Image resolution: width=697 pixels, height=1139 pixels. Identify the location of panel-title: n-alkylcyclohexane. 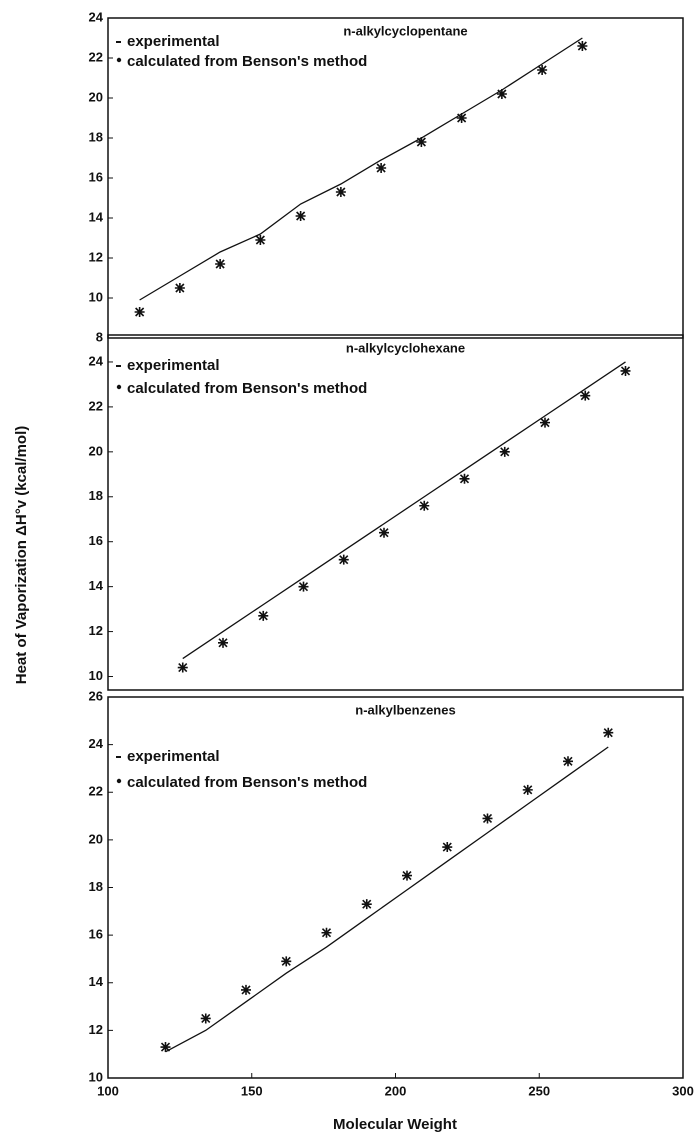
(405, 347).